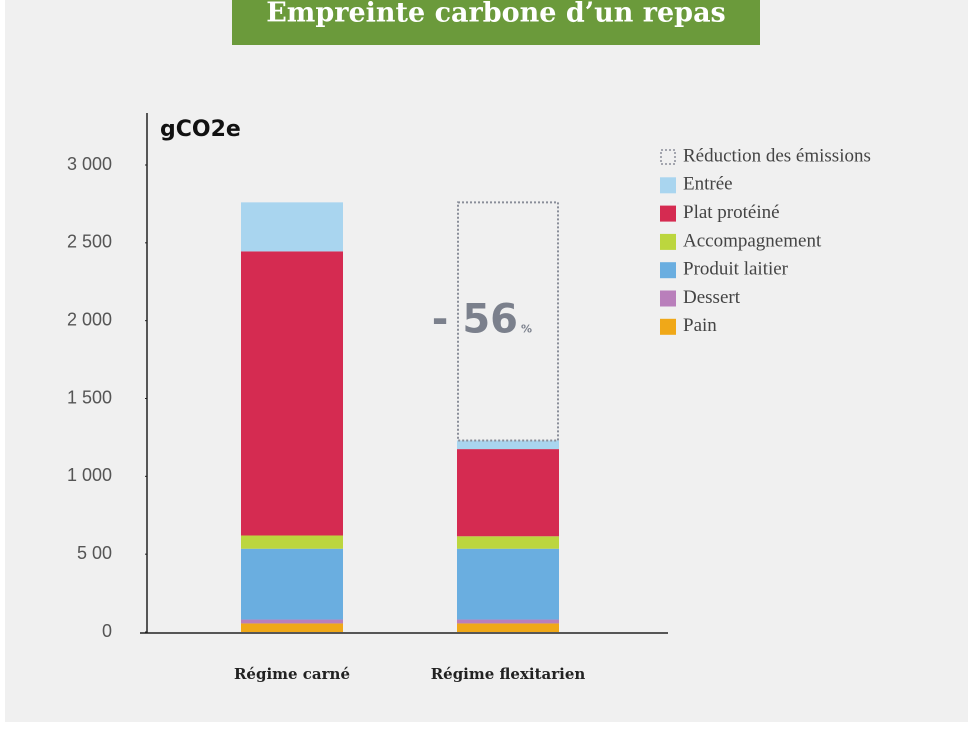 This screenshot has width=973, height=729. What do you see at coordinates (736, 269) in the screenshot?
I see `legend-label: Produit laitier` at bounding box center [736, 269].